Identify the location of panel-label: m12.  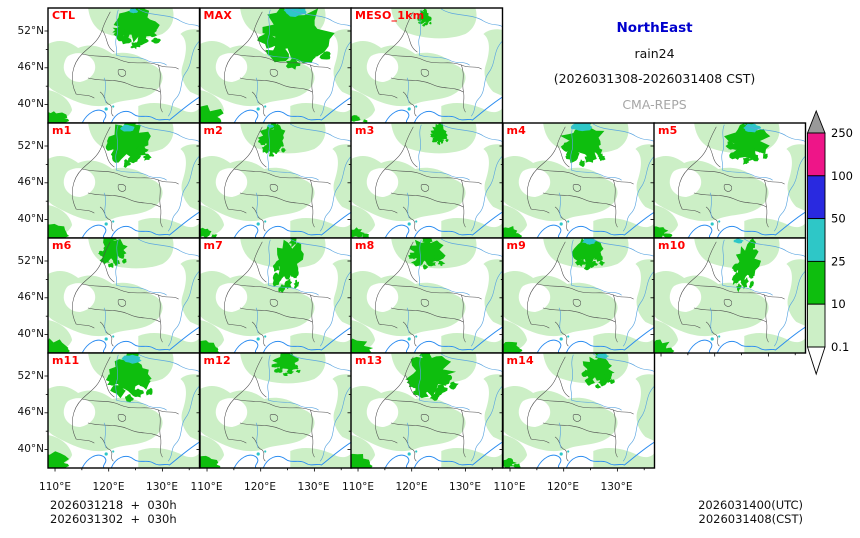
(217, 360).